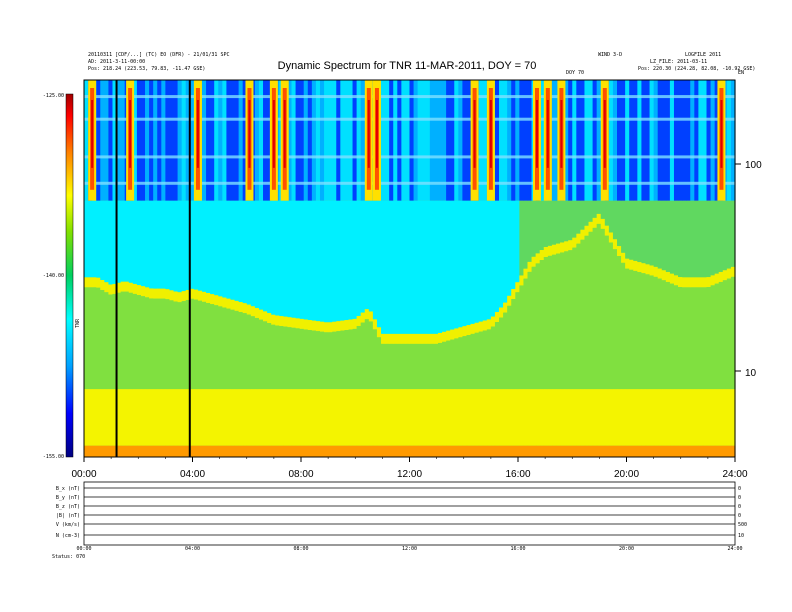 Image resolution: width=792 pixels, height=612 pixels. I want to click on panel-time-label: 00:00, so click(83, 549).